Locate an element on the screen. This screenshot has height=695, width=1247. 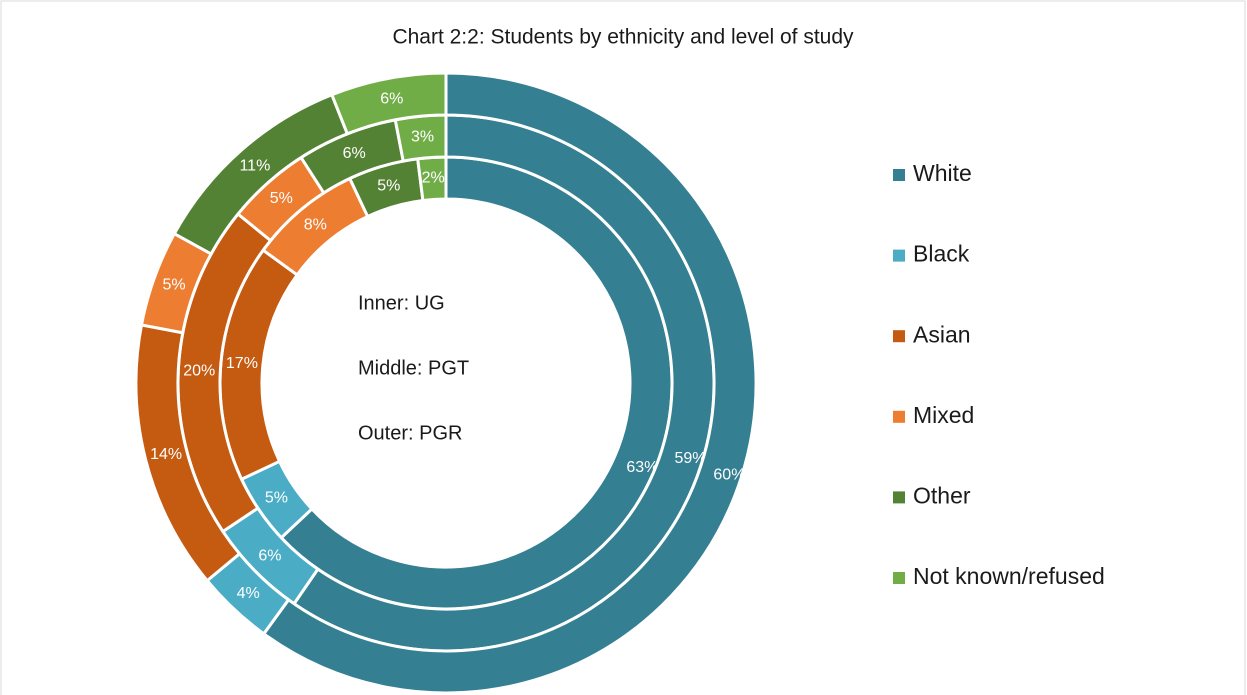
data-label: 17% is located at coordinates (242, 363).